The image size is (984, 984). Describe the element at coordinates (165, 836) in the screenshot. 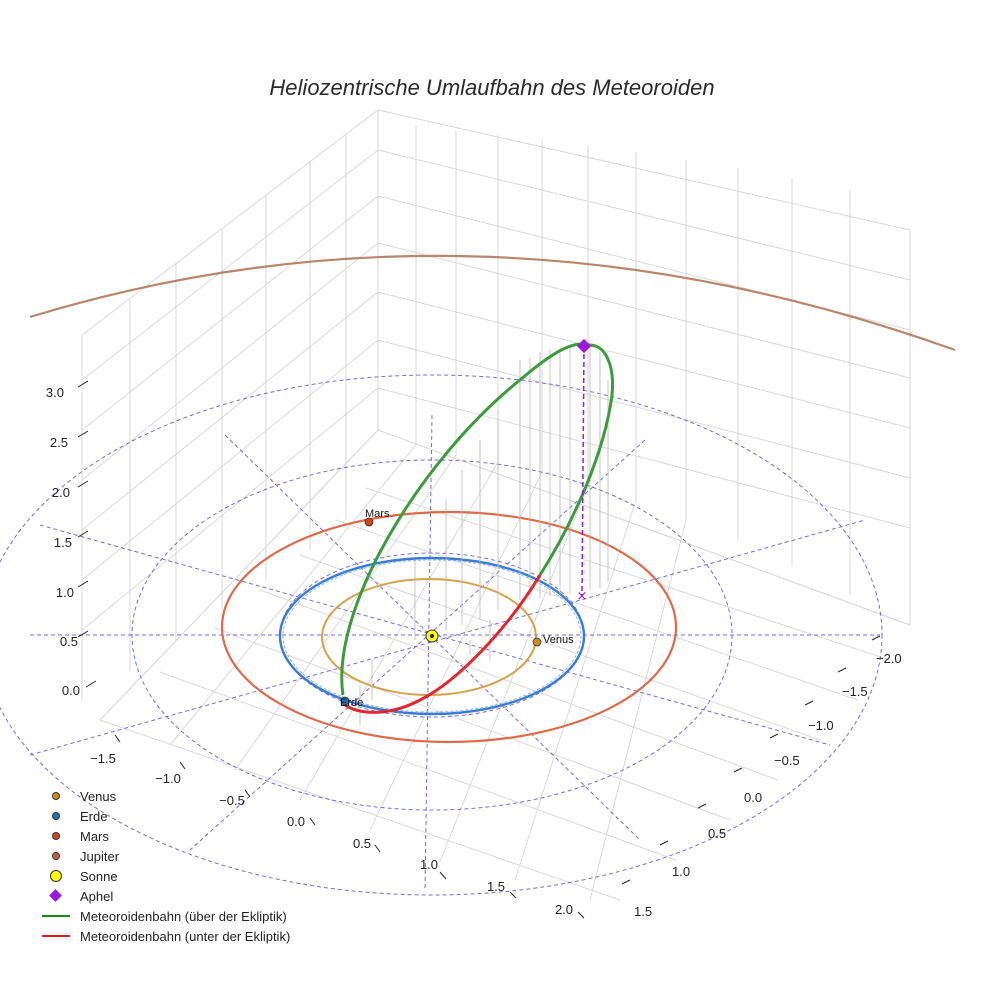

I see `legend-item-mars: Mars` at that location.